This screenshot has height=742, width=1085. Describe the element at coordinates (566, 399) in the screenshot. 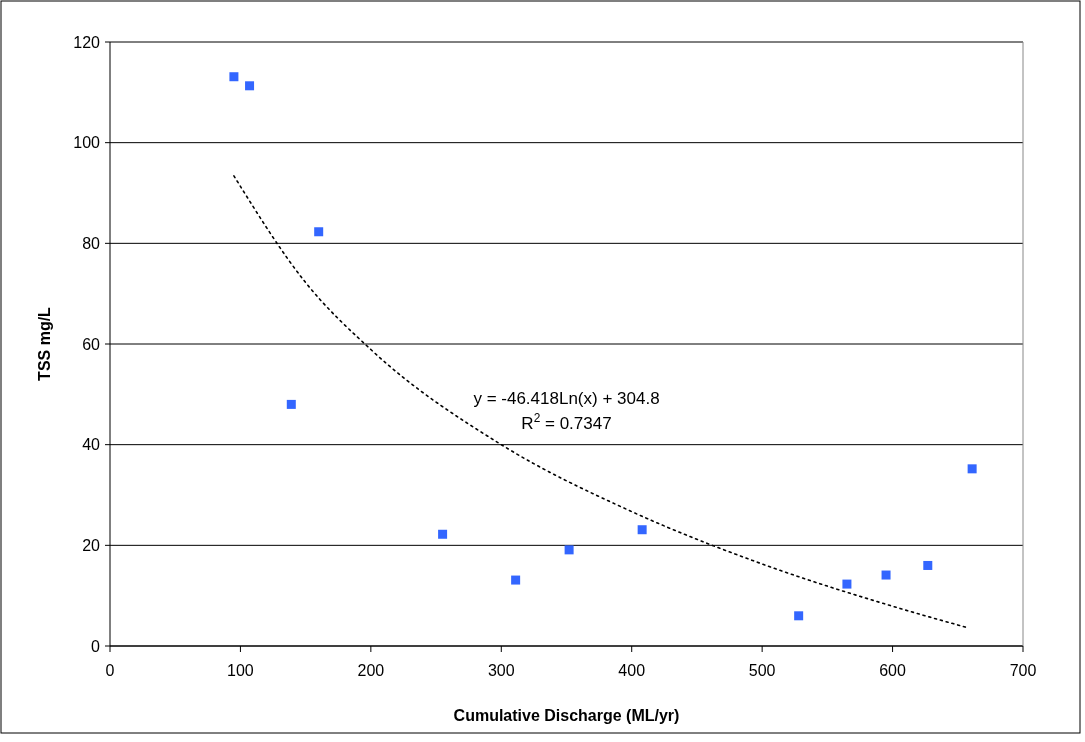

I see `annotation: y = -46.418Ln(x) + 304.8` at that location.